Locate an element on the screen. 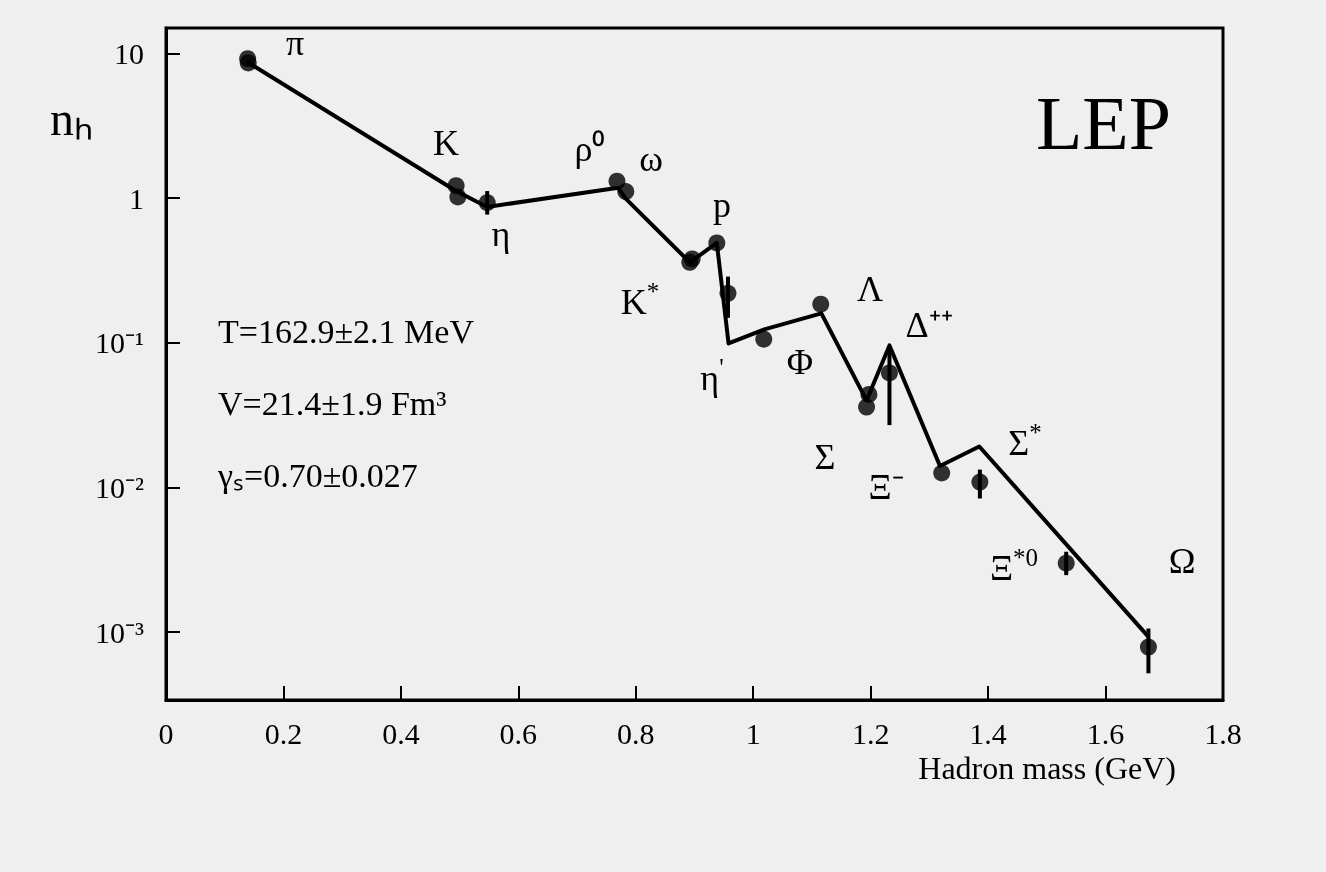  annotation: ω is located at coordinates (651, 159).